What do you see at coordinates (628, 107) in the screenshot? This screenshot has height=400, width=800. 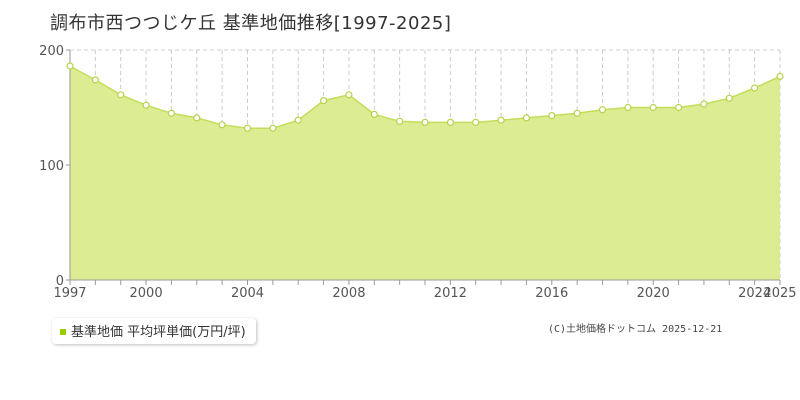 I see `data-point-2019` at bounding box center [628, 107].